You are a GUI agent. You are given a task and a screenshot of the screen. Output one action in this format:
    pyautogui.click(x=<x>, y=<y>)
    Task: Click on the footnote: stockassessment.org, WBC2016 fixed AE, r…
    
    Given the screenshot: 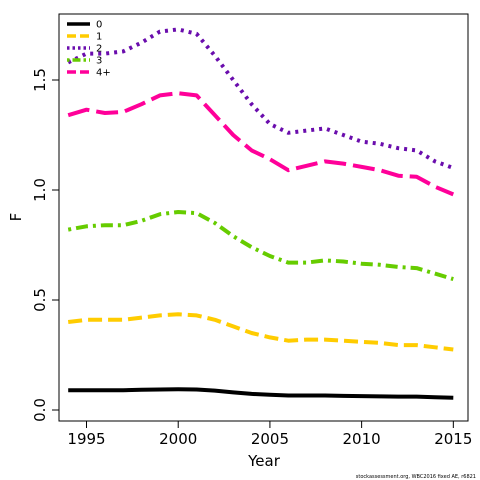 What is the action you would take?
    pyautogui.click(x=416, y=477)
    